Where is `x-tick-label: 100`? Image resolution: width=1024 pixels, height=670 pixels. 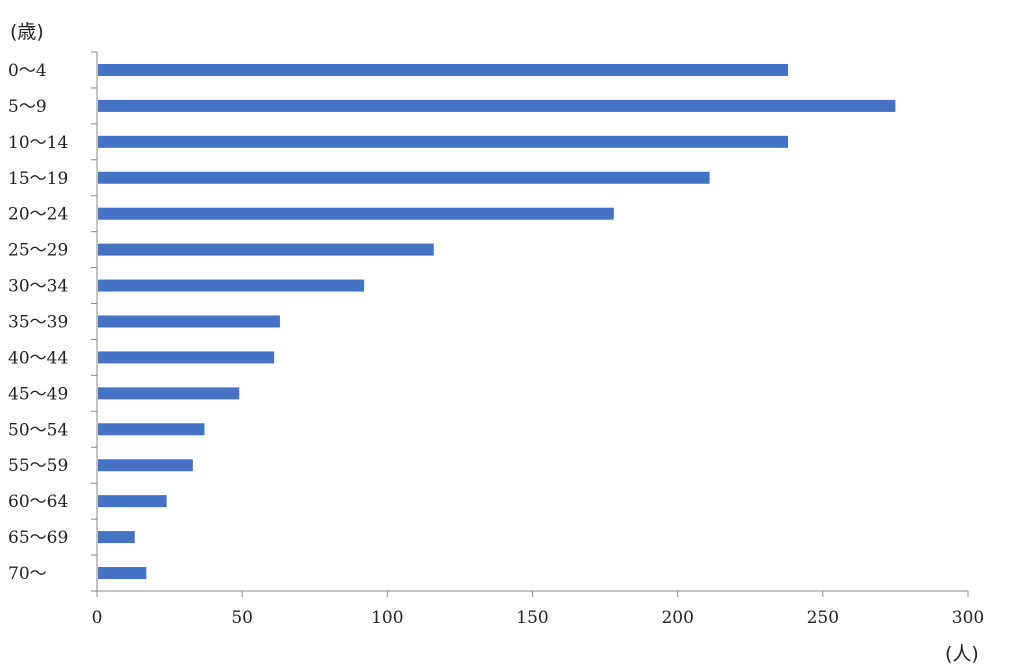 x-tick-label: 100 is located at coordinates (387, 618).